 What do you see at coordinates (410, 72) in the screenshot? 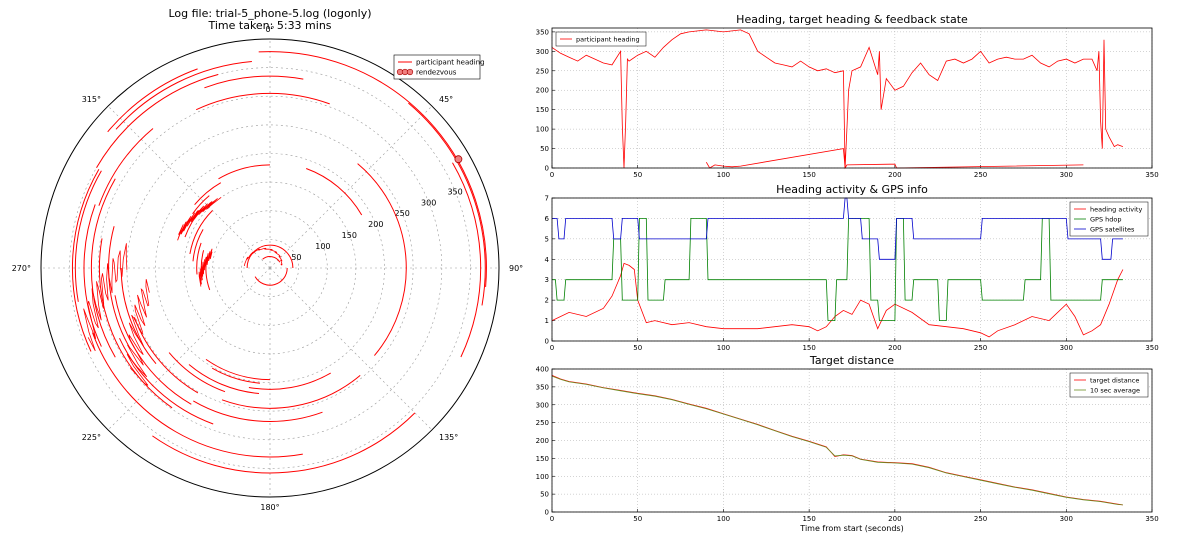
I see `legend-swatch-rendezvous` at bounding box center [410, 72].